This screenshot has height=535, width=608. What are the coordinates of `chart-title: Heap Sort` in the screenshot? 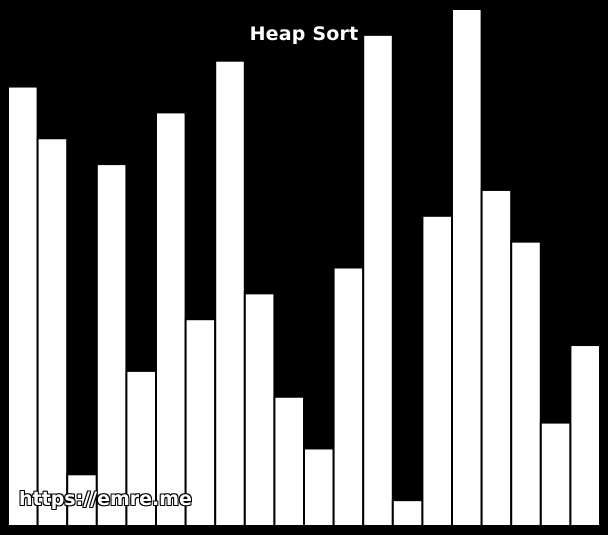 It's located at (304, 34).